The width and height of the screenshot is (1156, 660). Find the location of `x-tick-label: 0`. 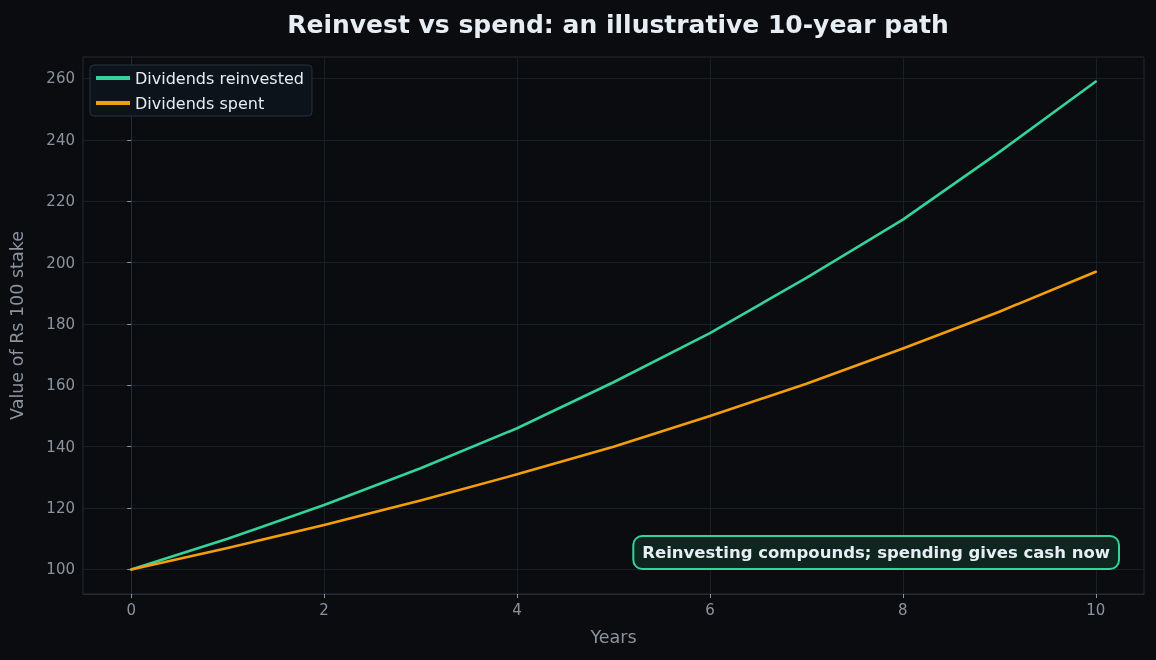

x-tick-label: 0 is located at coordinates (131, 609).